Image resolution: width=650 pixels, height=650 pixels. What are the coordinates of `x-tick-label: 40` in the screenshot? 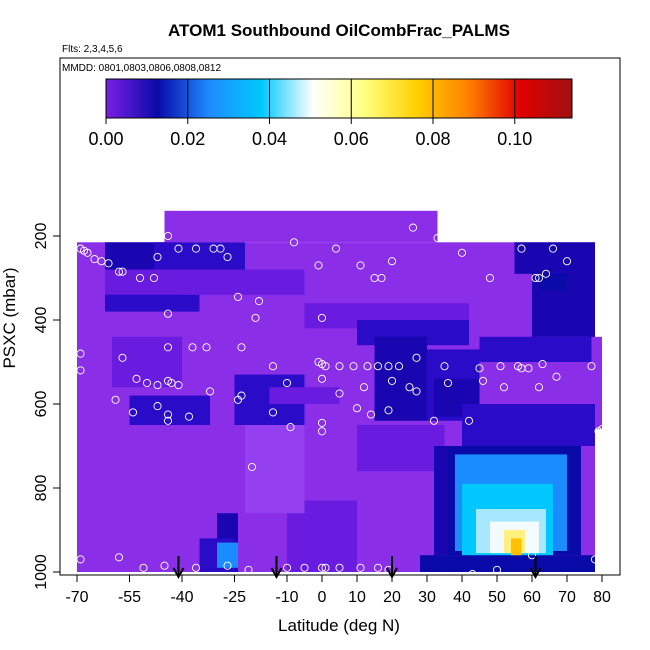 It's located at (462, 597).